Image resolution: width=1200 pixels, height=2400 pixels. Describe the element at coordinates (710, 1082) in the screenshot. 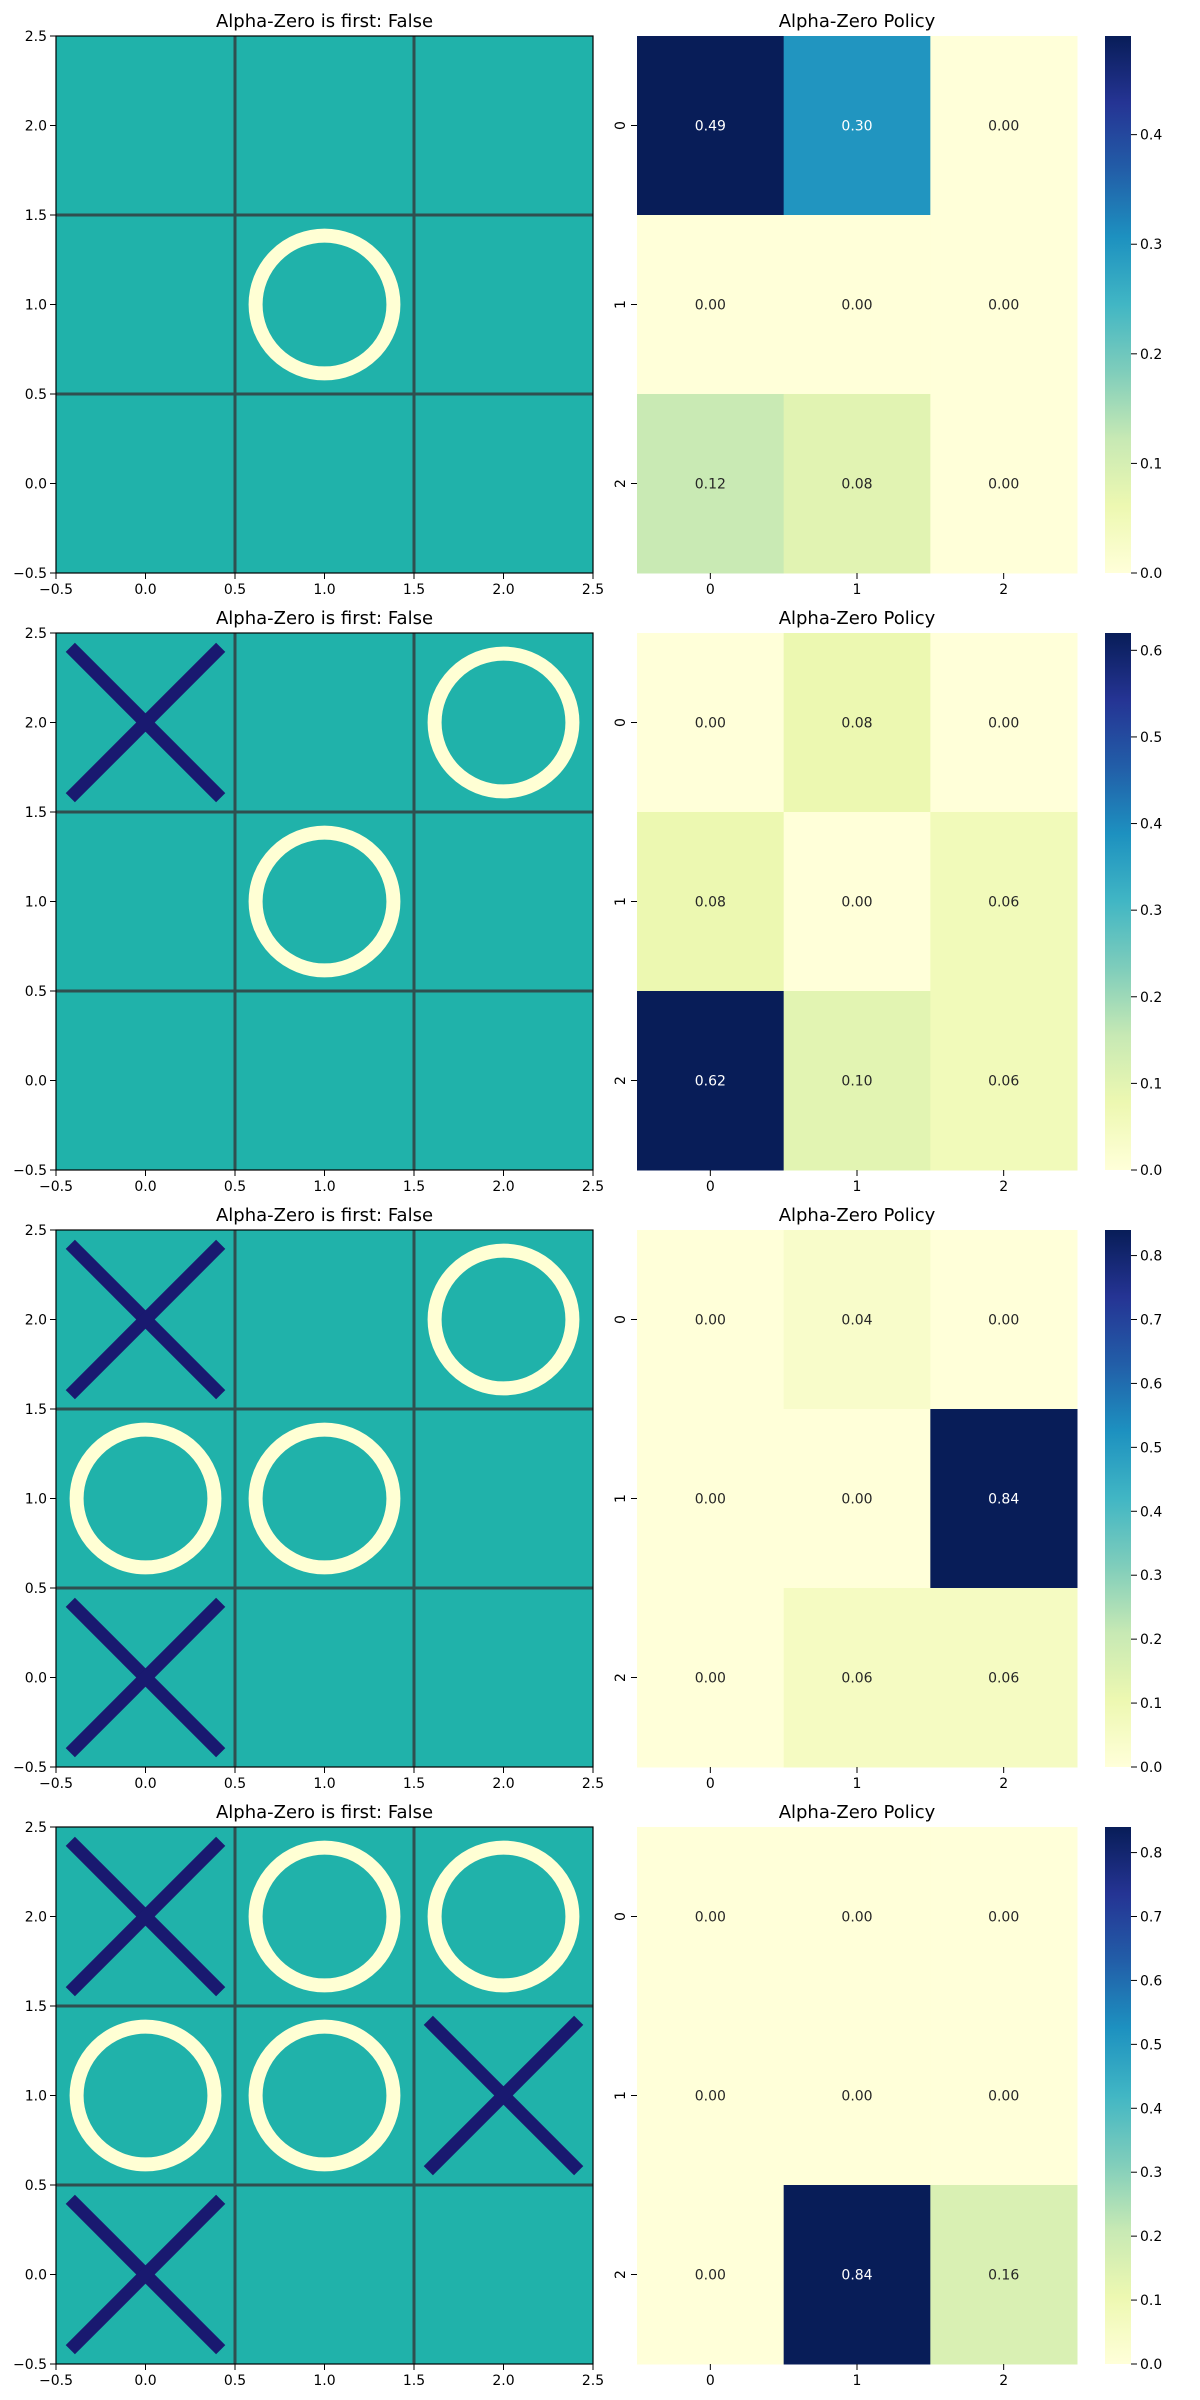

I see `heatmap-cell-label: 0.62` at that location.